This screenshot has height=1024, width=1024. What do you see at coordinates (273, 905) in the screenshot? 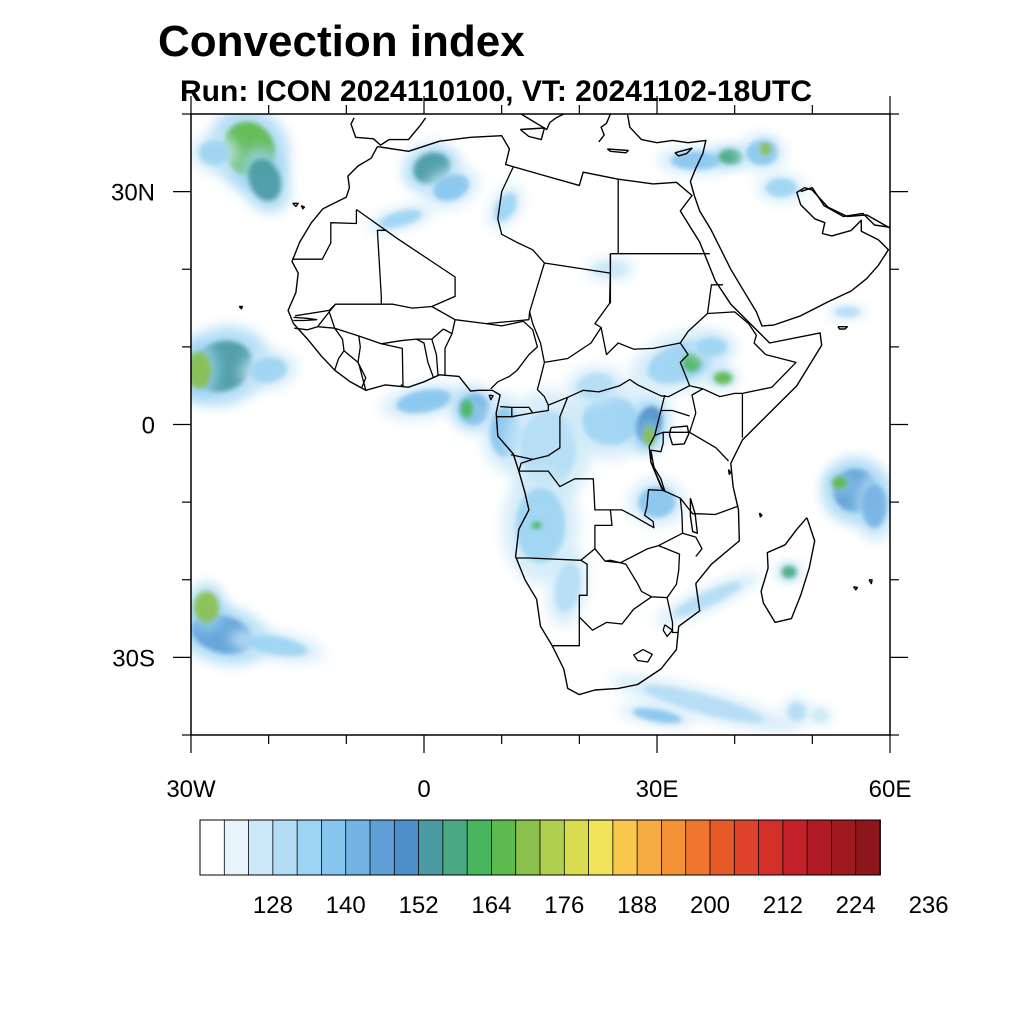
I see `colorbar-label: 128` at bounding box center [273, 905].